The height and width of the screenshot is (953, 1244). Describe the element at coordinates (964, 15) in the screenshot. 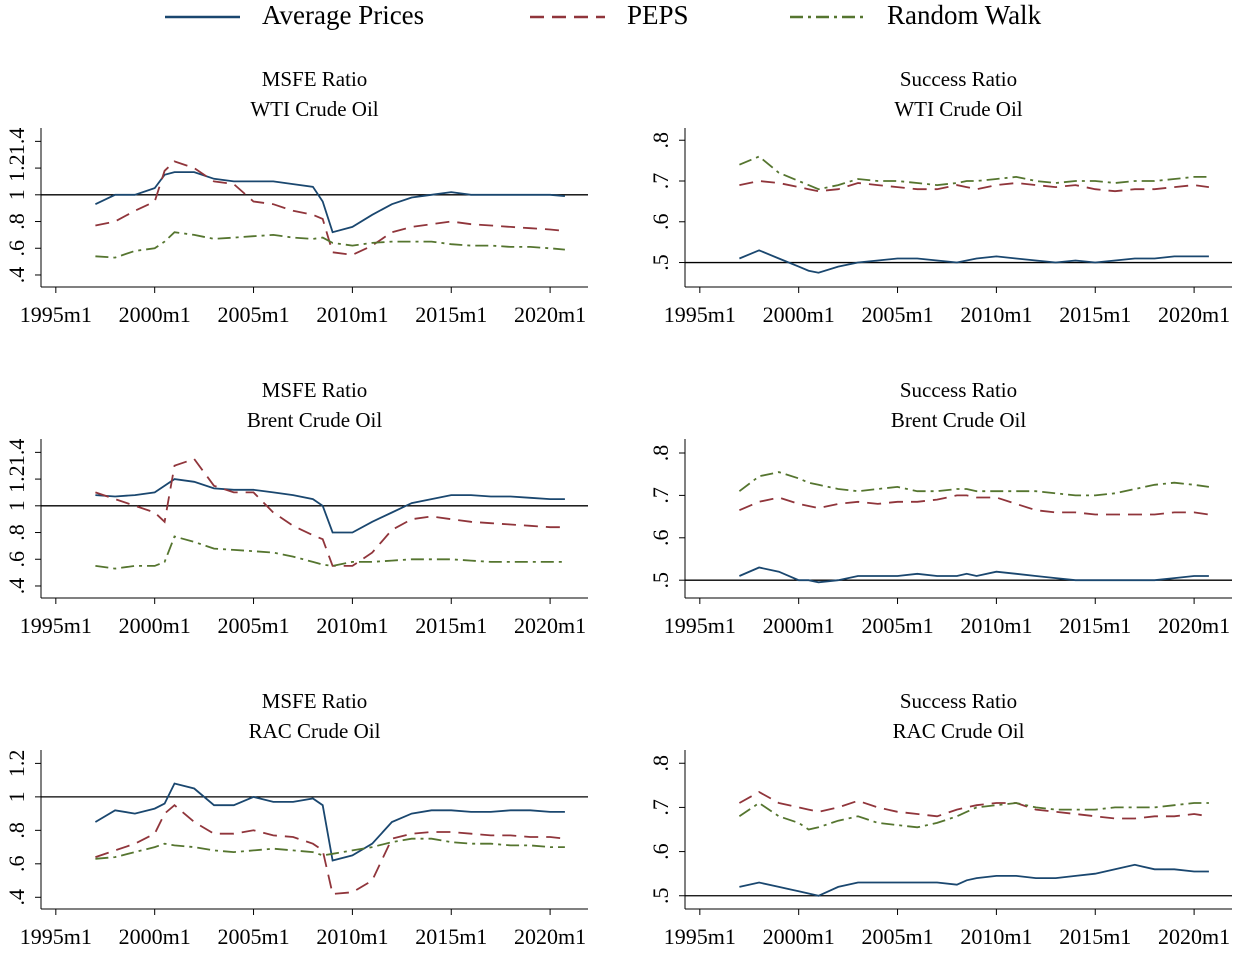

I see `legend-label: Random Walk` at that location.